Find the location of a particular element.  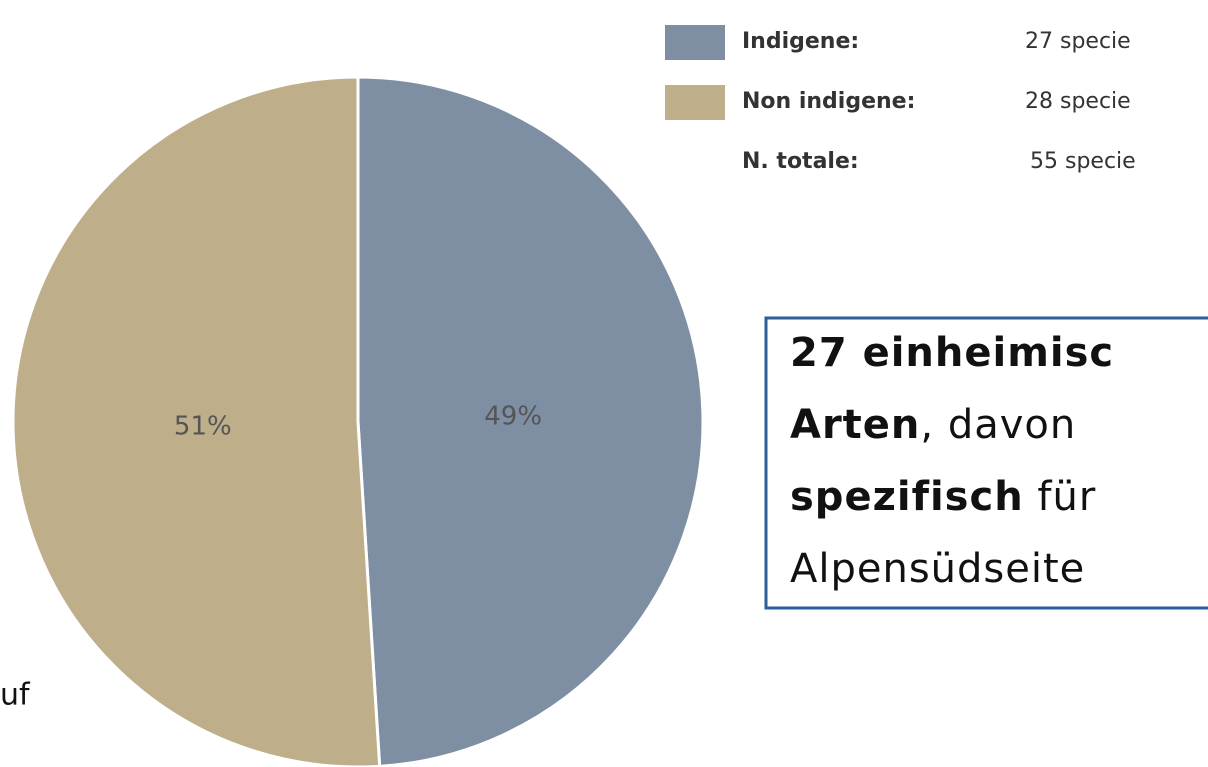

legend-label: Indigene: is located at coordinates (800, 41).